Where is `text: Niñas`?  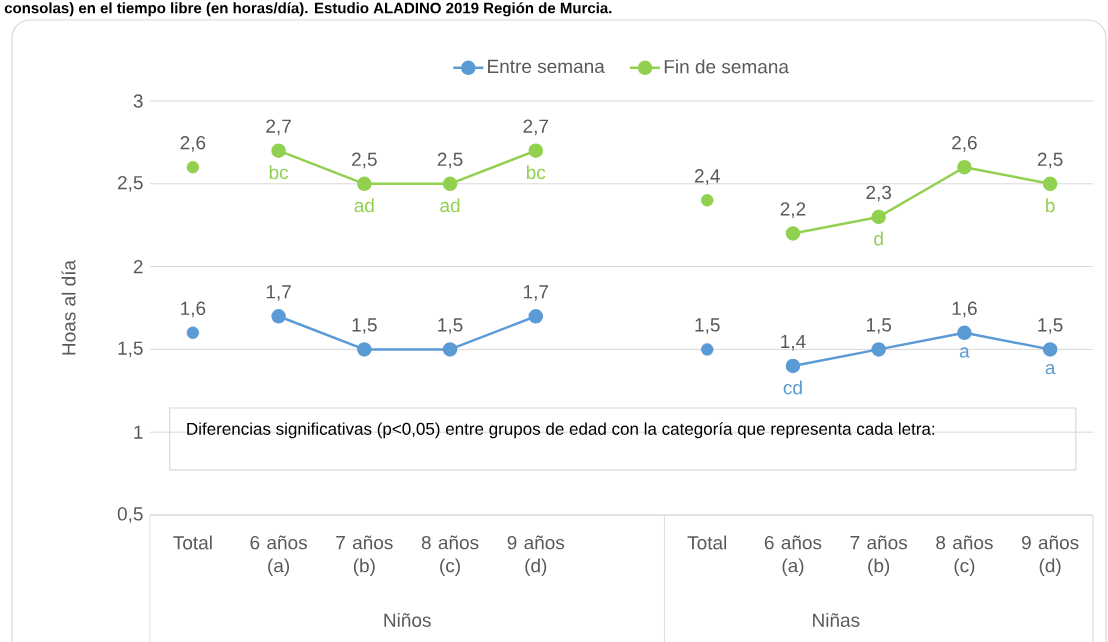
text: Niñas is located at coordinates (836, 620).